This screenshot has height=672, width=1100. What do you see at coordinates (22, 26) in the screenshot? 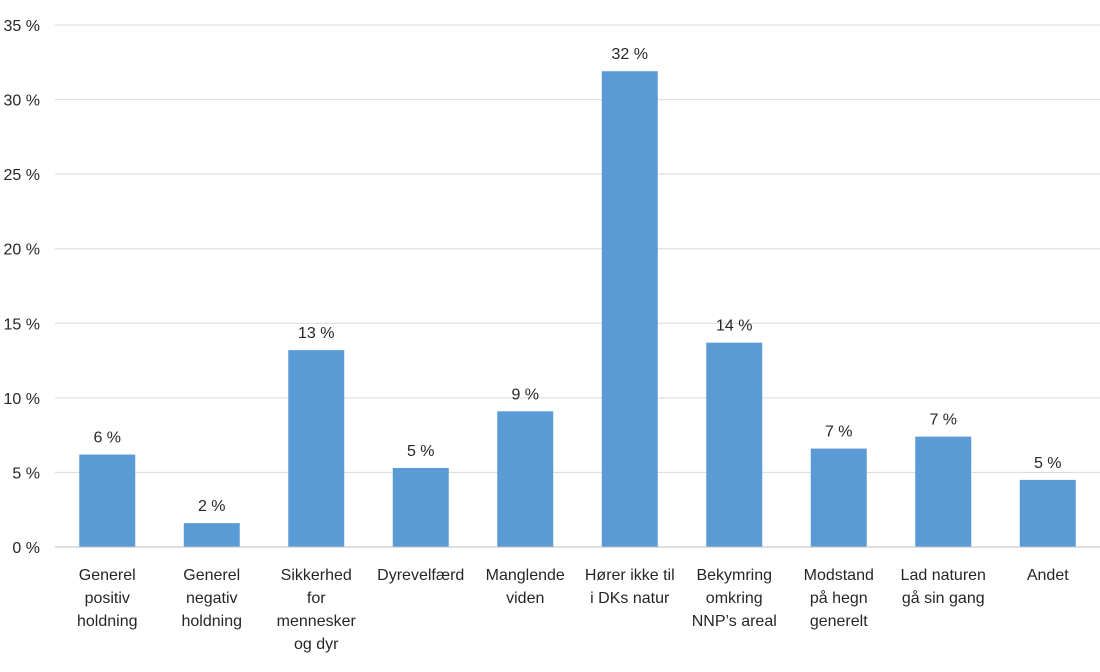
I see `y-tick-label: 35 %` at bounding box center [22, 26].